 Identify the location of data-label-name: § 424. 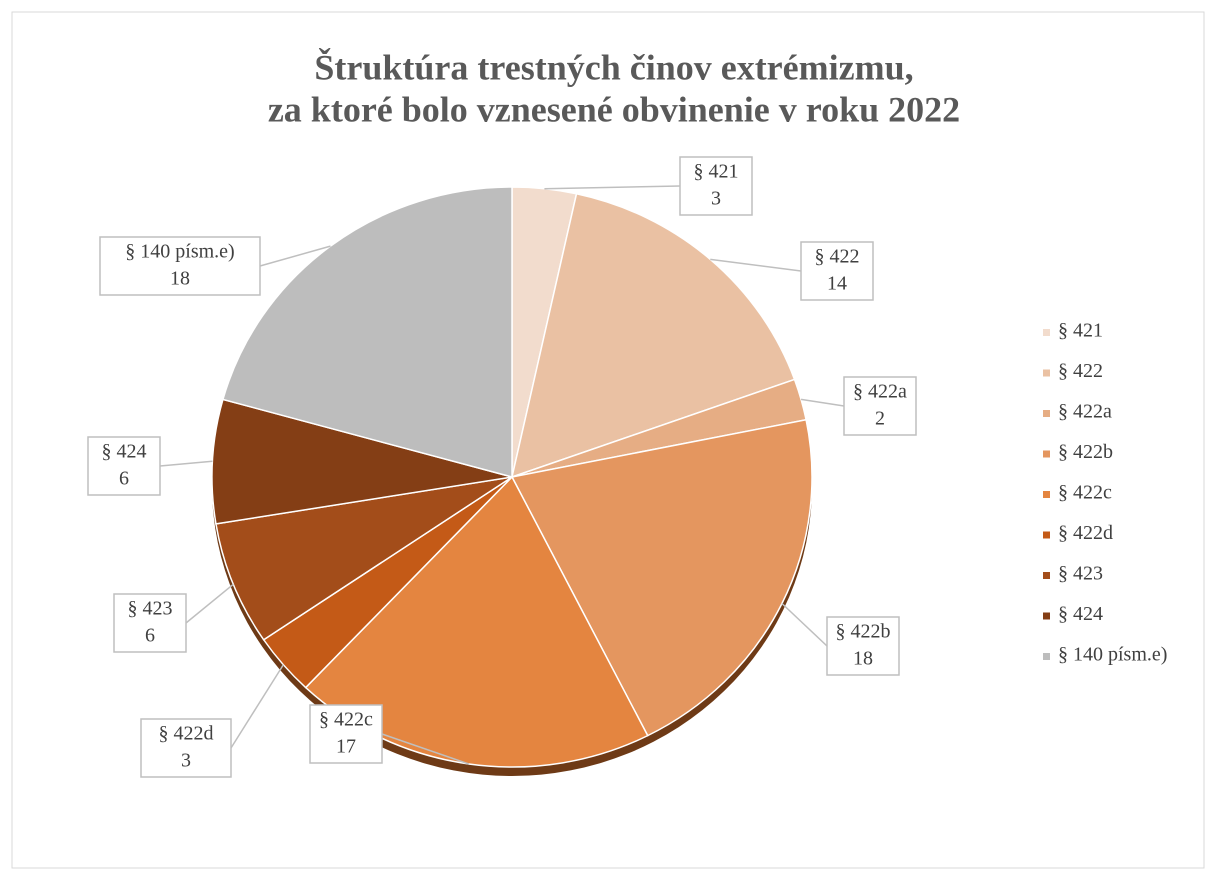
(124, 452).